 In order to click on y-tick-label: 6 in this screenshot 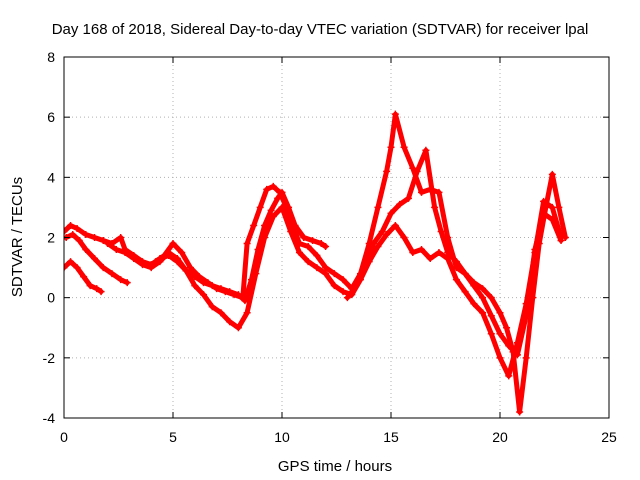, I will do `click(51, 117)`.